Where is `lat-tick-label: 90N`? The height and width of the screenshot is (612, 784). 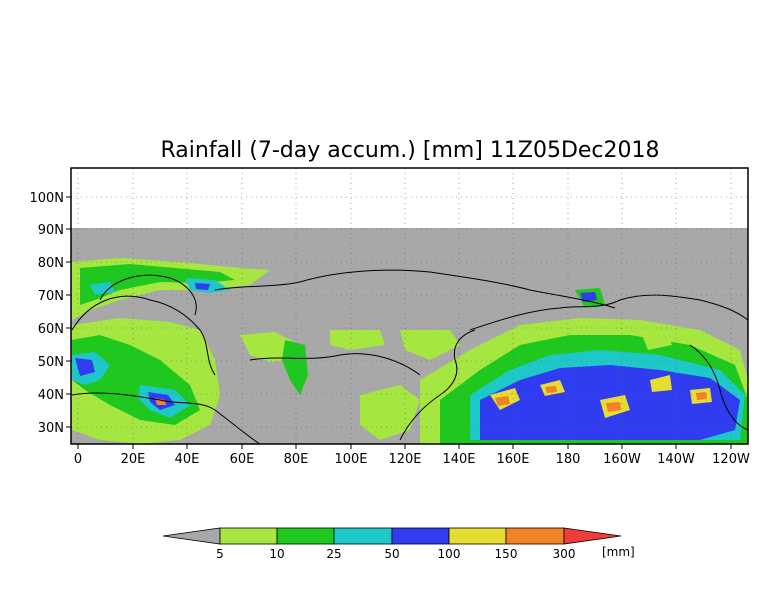 lat-tick-label: 90N is located at coordinates (51, 230).